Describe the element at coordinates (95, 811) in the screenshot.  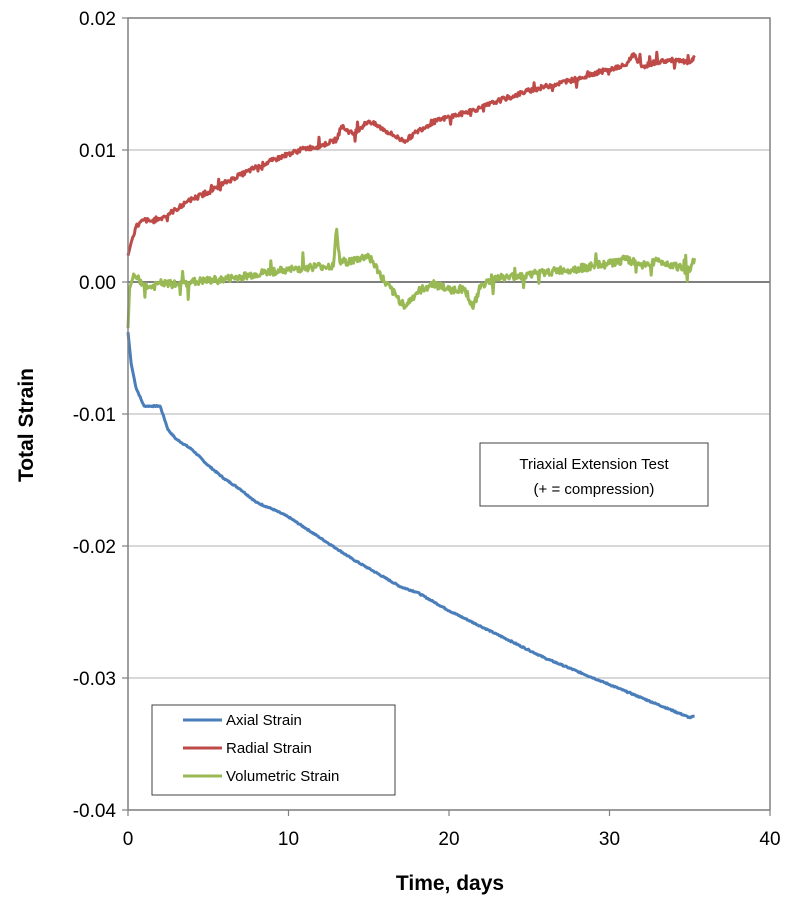
I see `y-tick-label-6: -0.04` at that location.